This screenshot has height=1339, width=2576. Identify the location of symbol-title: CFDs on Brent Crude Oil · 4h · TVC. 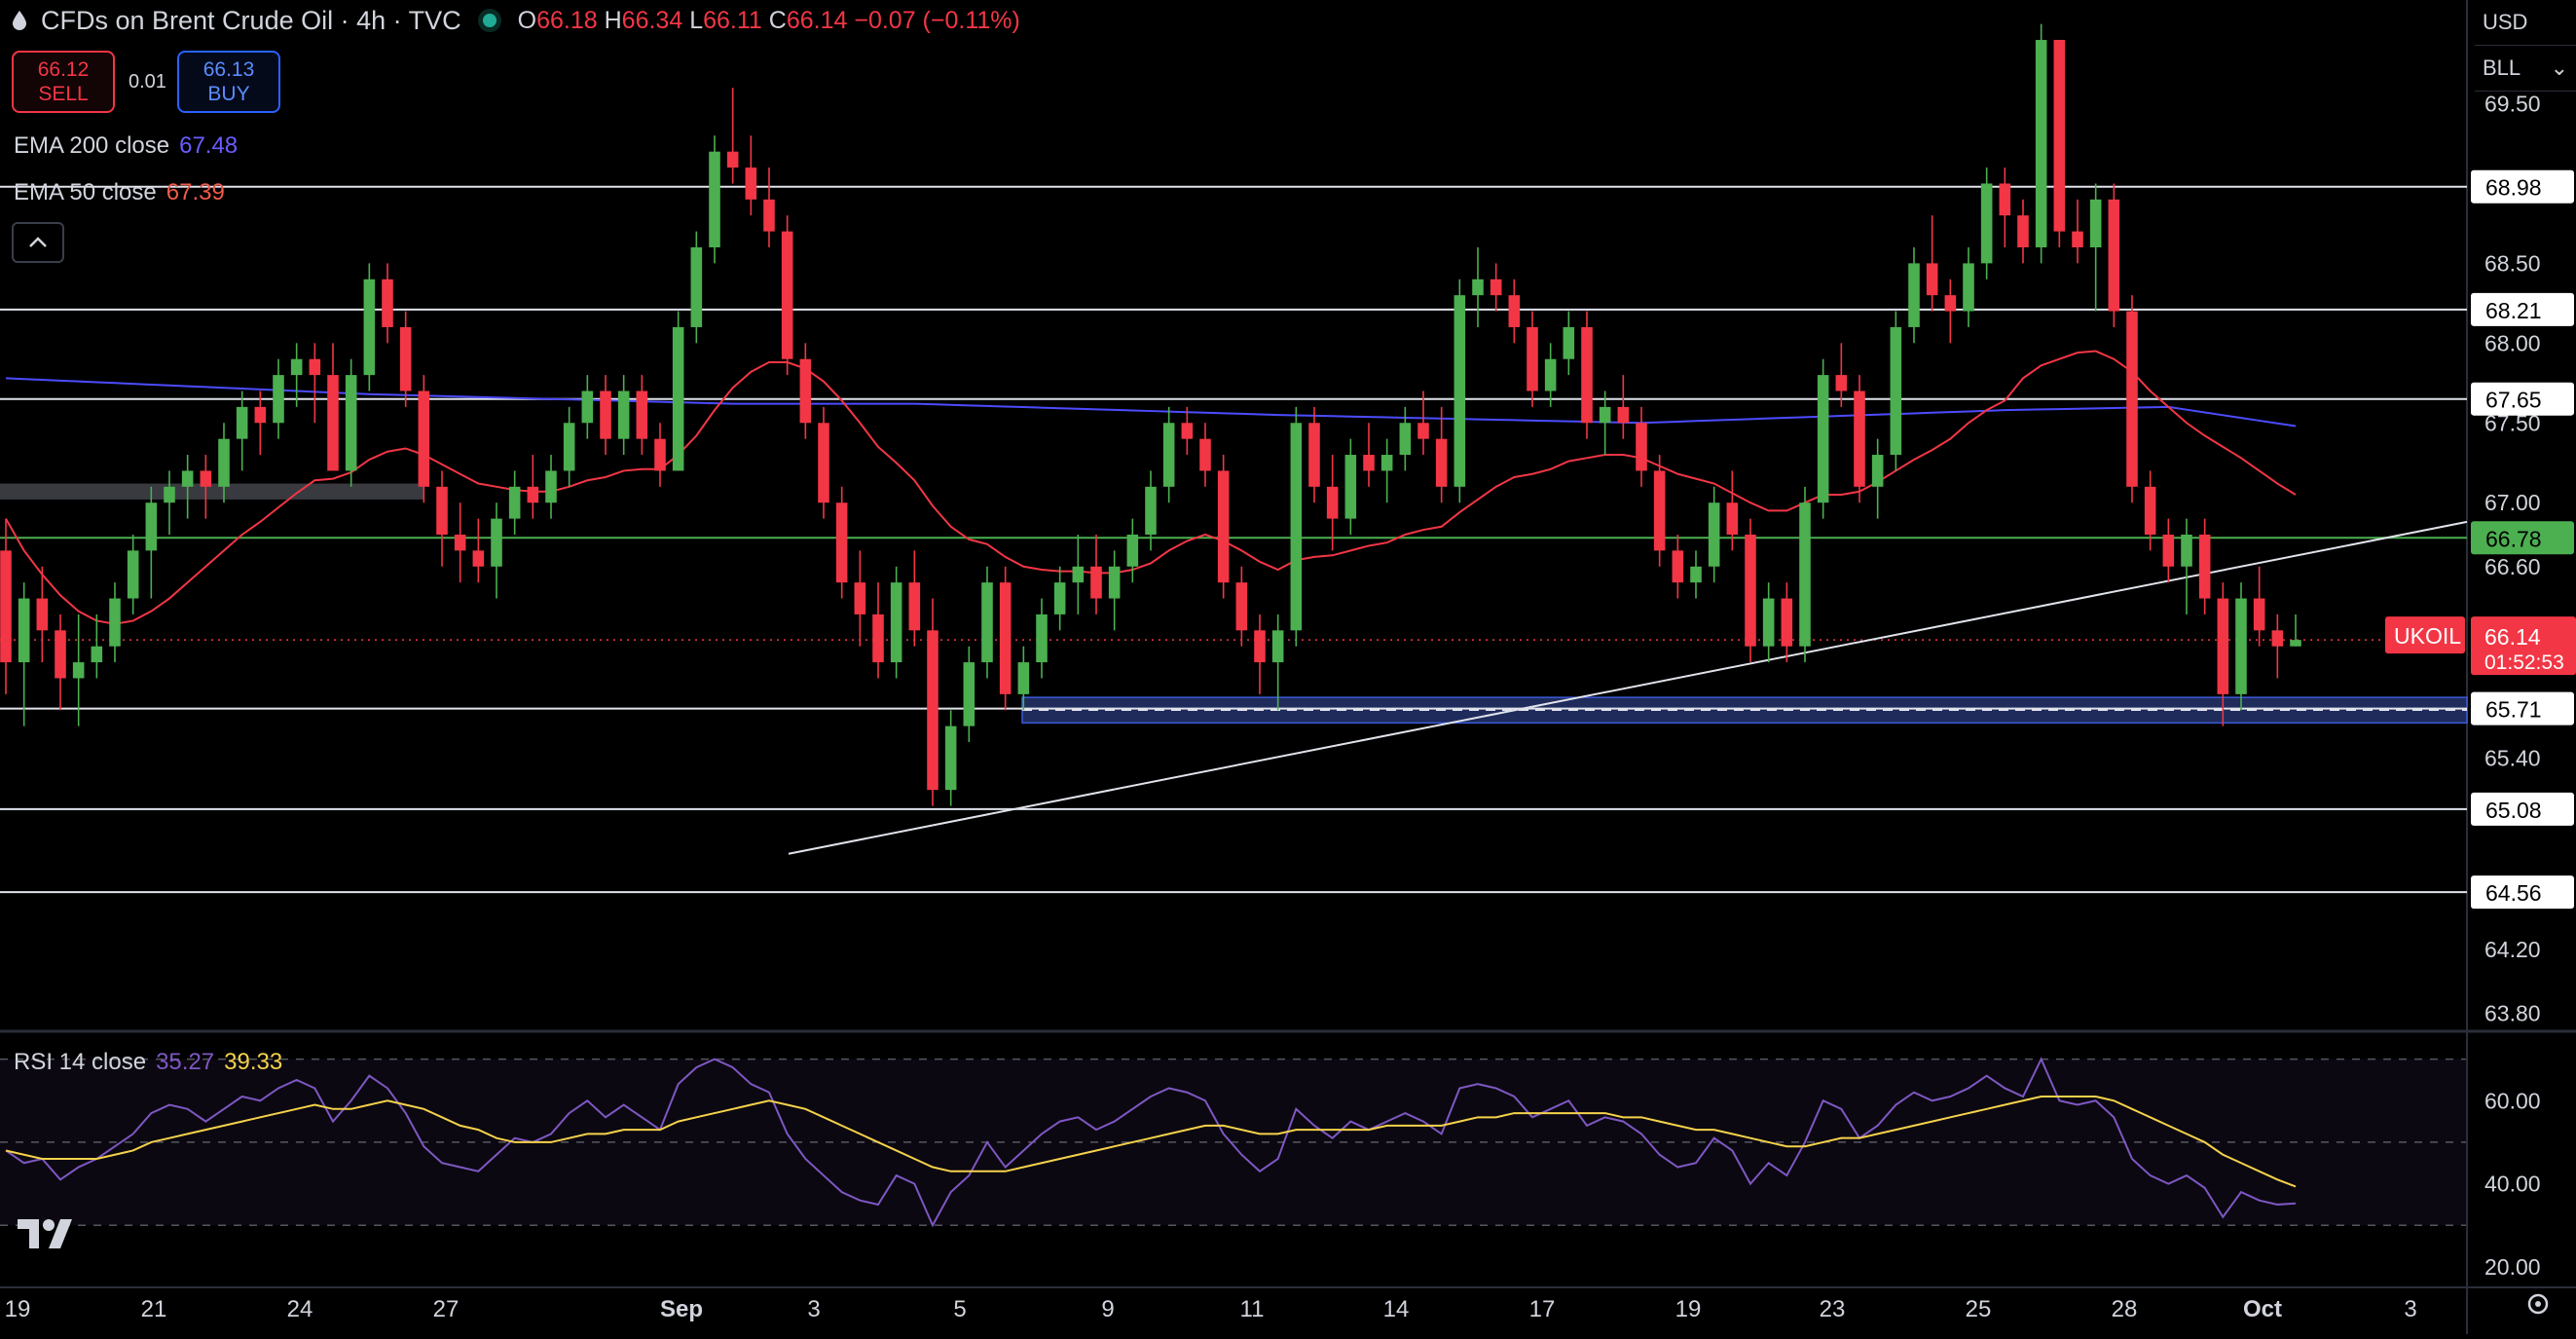
(251, 20).